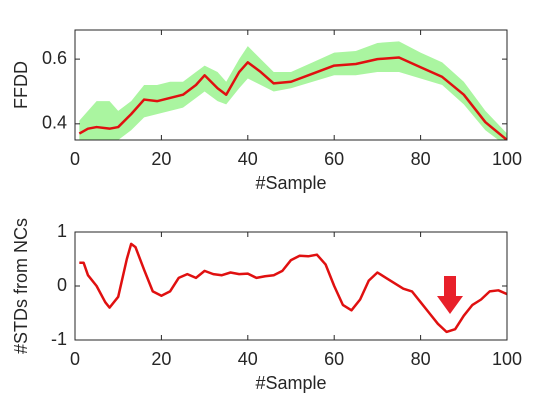 The image size is (560, 420). I want to click on y-axis-label: #STDs from NCs, so click(21, 286).